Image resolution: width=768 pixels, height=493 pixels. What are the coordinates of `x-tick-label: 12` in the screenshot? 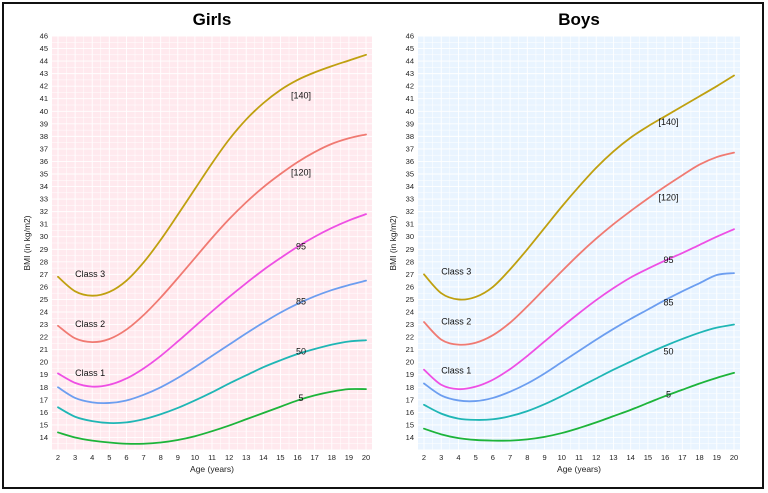 It's located at (596, 457).